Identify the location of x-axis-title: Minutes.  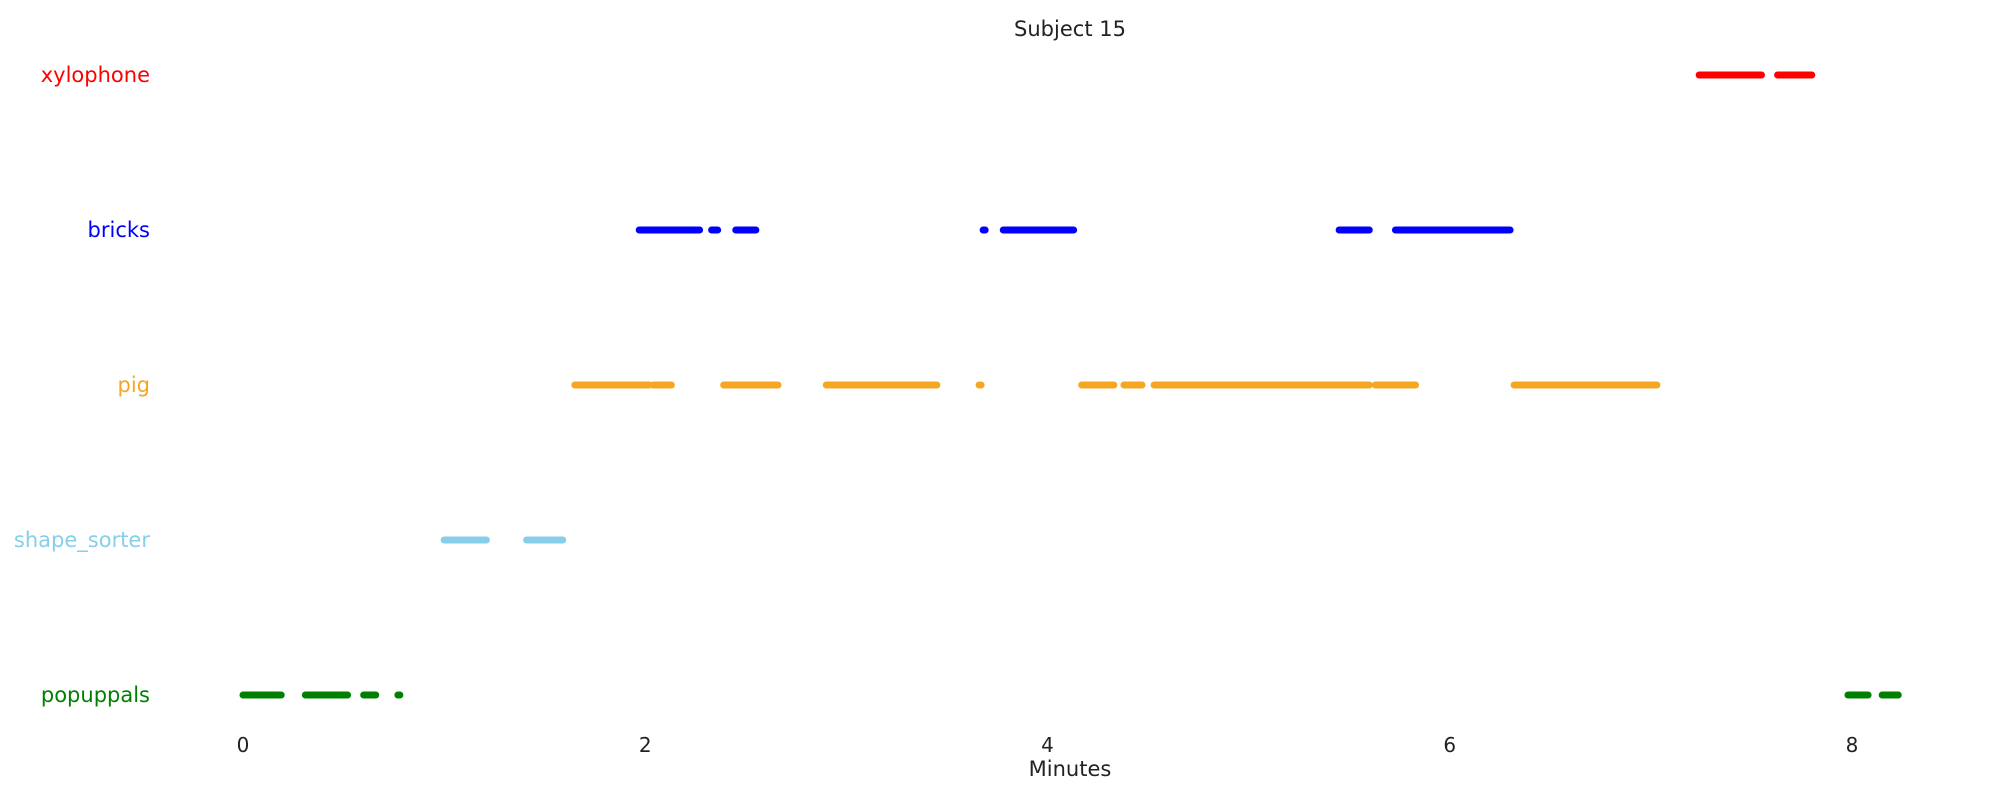
(1070, 769).